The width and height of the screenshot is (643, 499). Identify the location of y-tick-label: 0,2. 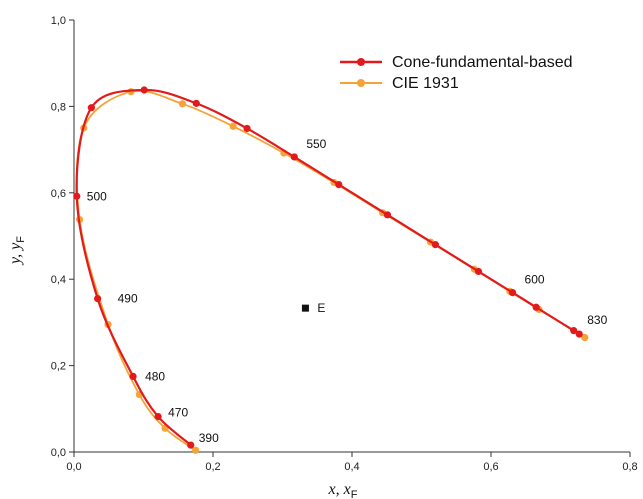
(58, 367).